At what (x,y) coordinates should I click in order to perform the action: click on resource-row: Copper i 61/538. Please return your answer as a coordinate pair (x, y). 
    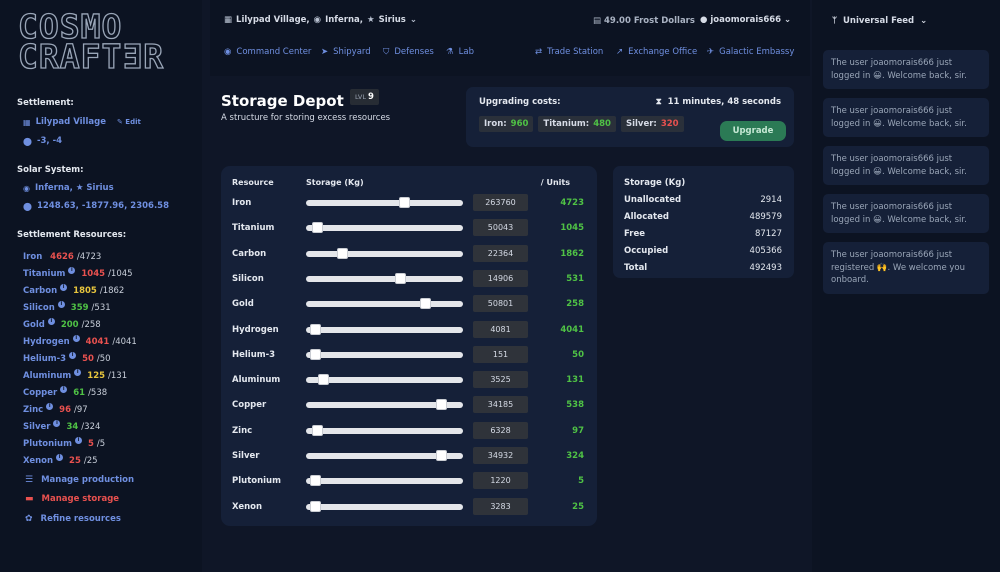
    Looking at the image, I should click on (80, 392).